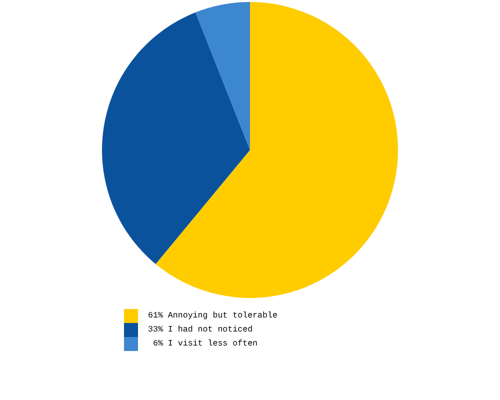  Describe the element at coordinates (200, 329) in the screenshot. I see `legend-label: 33% I had not noticed` at that location.